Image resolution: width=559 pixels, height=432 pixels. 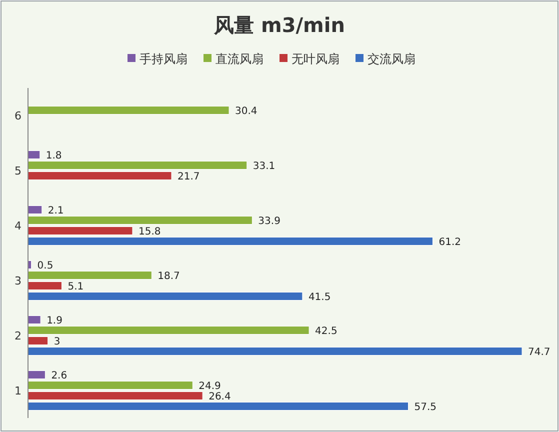 I want to click on data-label: 0.5, so click(x=45, y=266).